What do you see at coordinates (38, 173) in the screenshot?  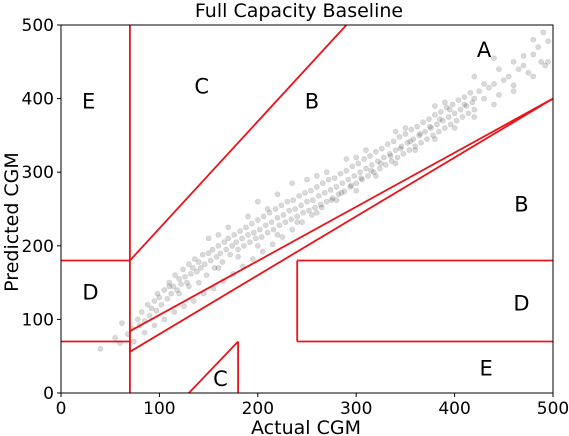 I see `y-tick-label: 300` at bounding box center [38, 173].